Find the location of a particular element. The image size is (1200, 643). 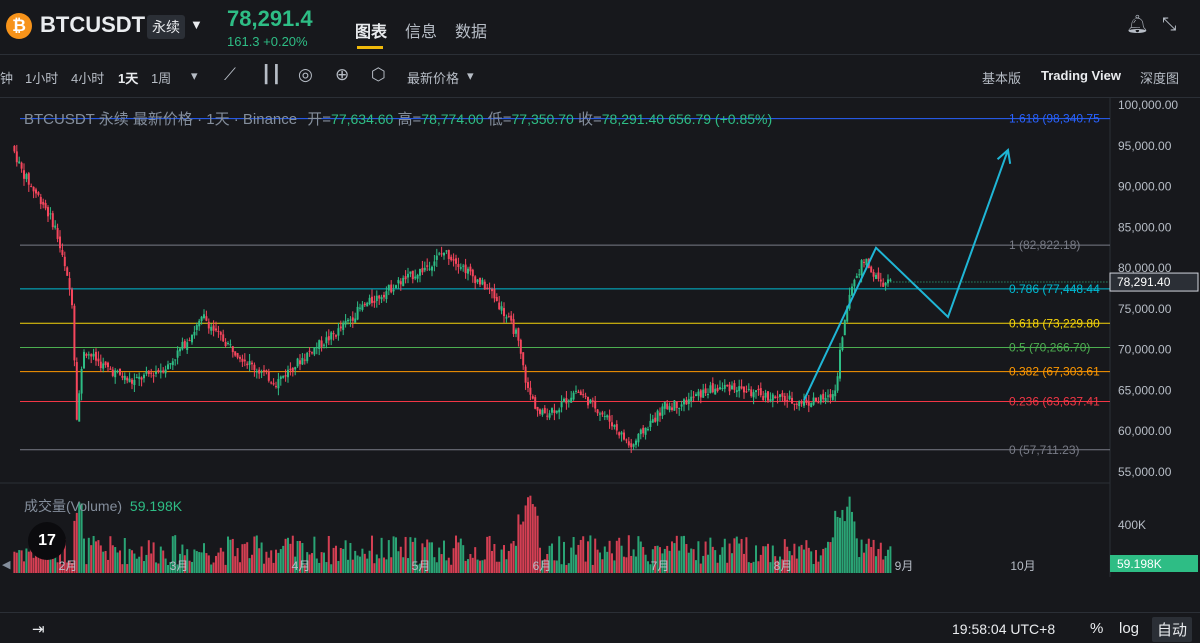

indicator-icon: ⟋ is located at coordinates (230, 74).